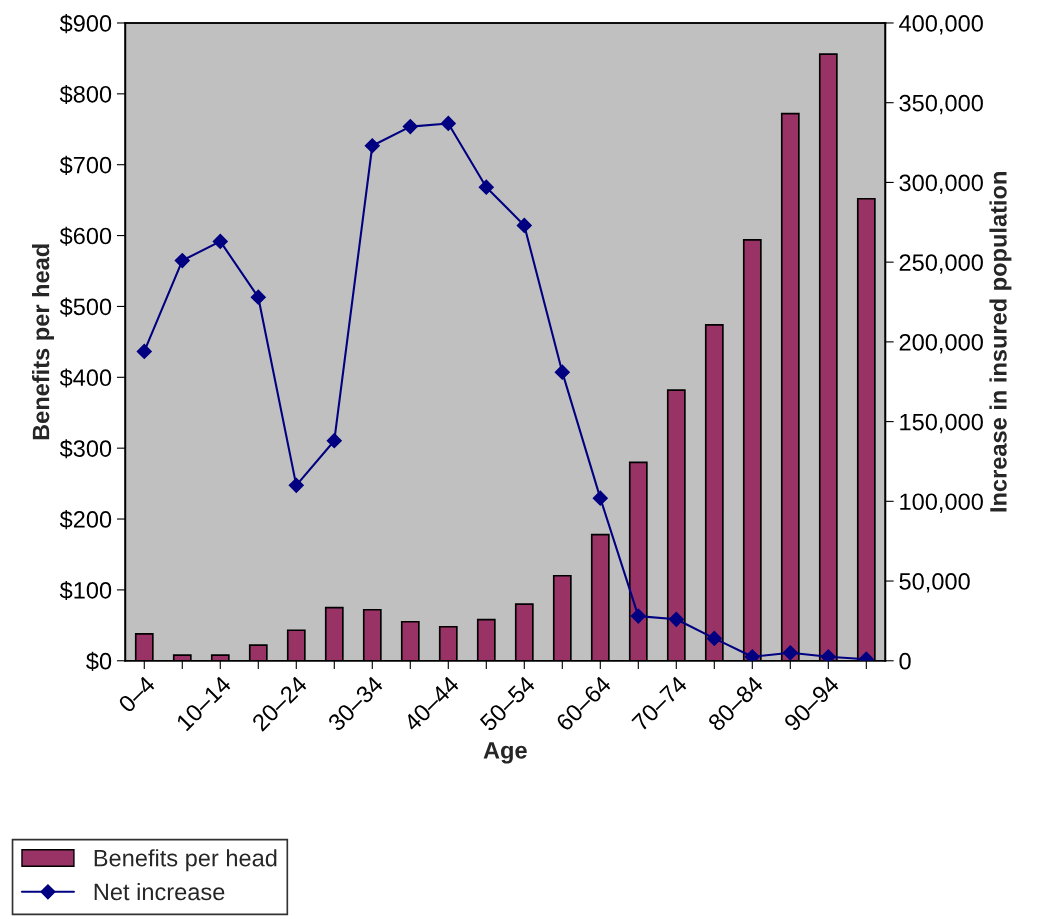 Image resolution: width=1044 pixels, height=919 pixels. What do you see at coordinates (941, 503) in the screenshot?
I see `y2-tick-label: 100,000` at bounding box center [941, 503].